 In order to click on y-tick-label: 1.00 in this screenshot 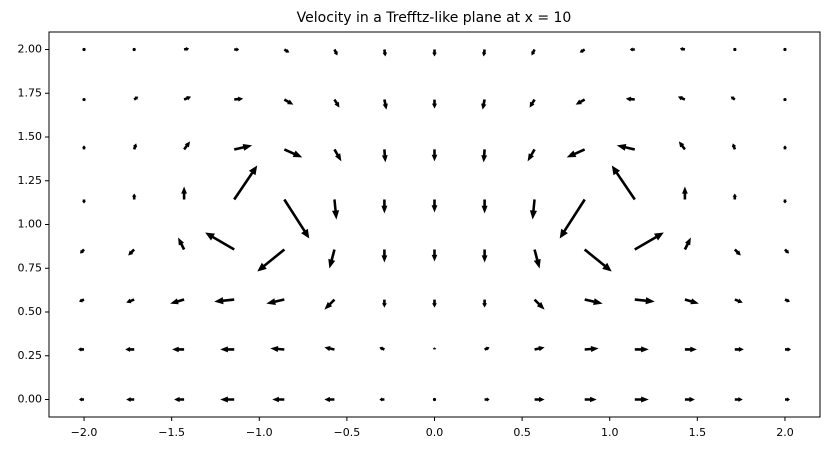, I will do `click(30, 224)`.